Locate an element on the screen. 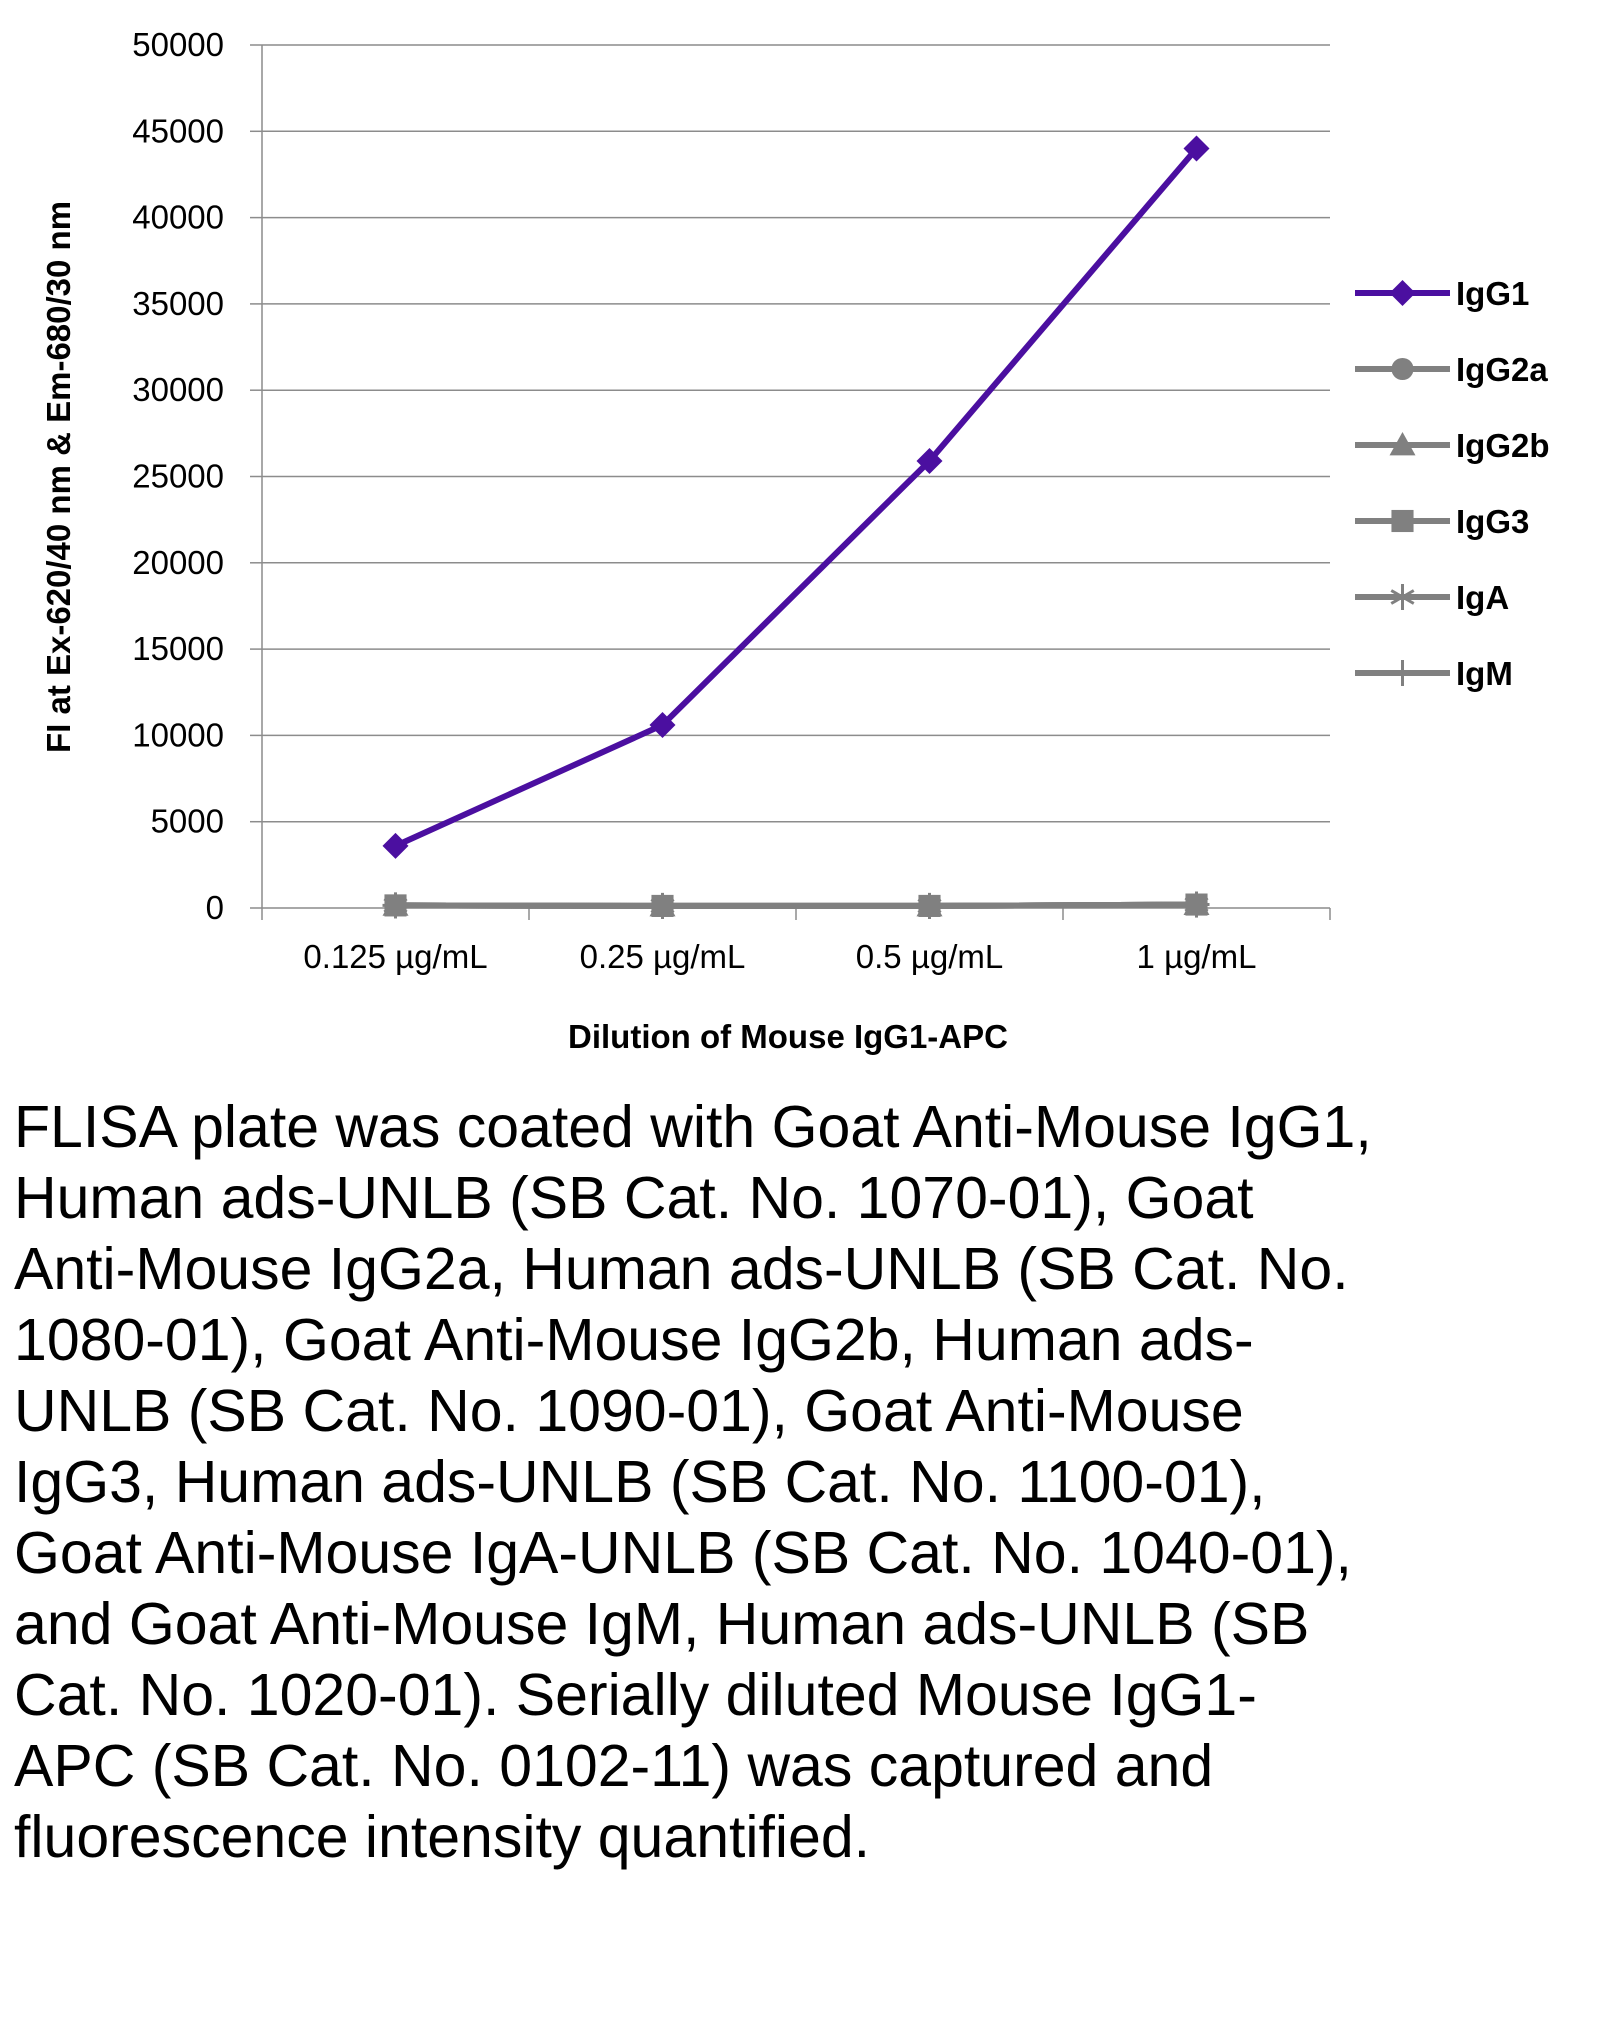 The height and width of the screenshot is (2032, 1609). series-line-igg2a is located at coordinates (796, 905).